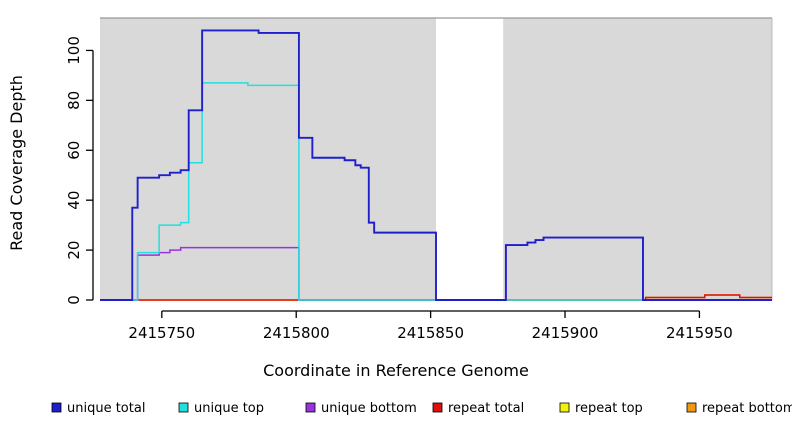  I want to click on legend-label: unique top, so click(229, 408).